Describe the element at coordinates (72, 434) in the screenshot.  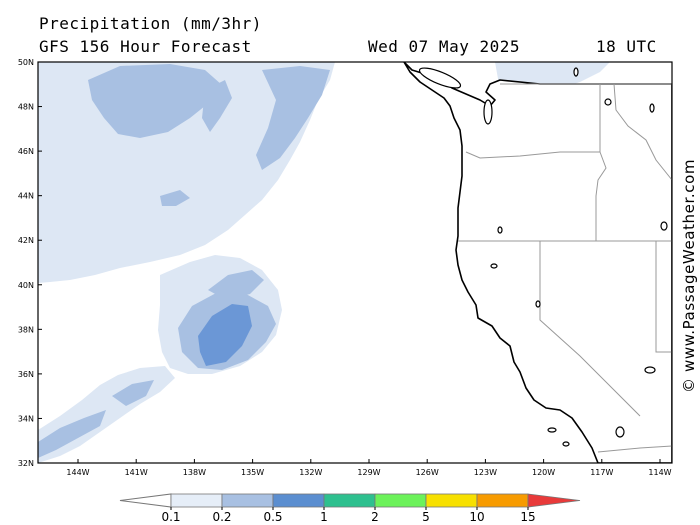
I see `precip-mid-southwest` at that location.